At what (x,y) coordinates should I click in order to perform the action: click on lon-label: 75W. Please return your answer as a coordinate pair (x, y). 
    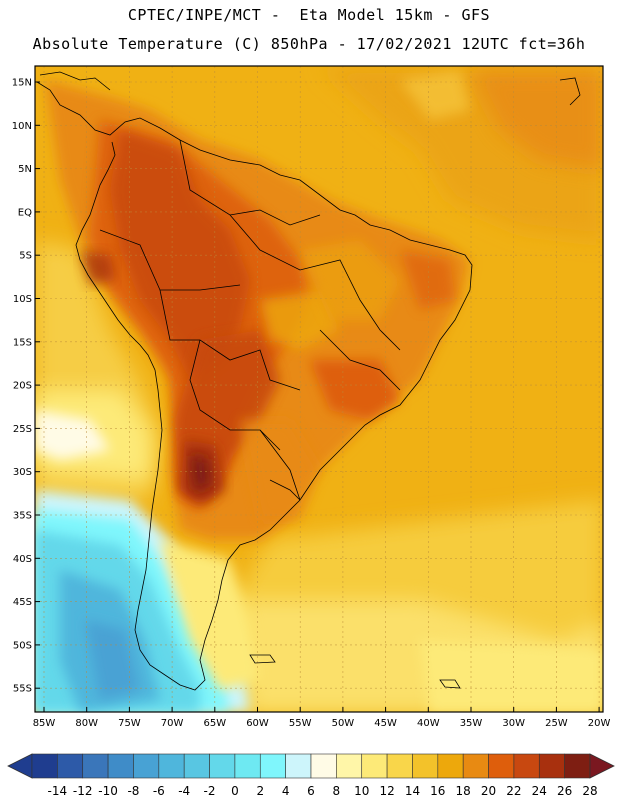
    Looking at the image, I should click on (129, 723).